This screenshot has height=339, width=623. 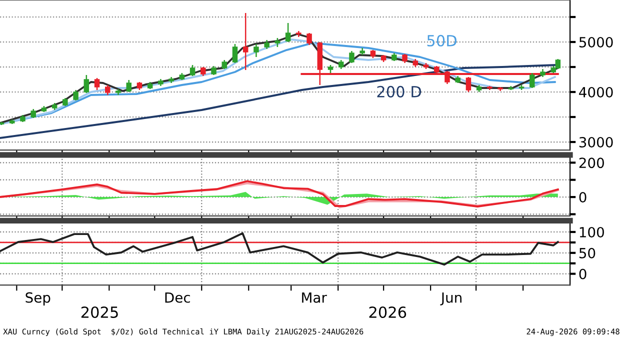 What do you see at coordinates (441, 40) in the screenshot?
I see `annotation: 50D` at bounding box center [441, 40].